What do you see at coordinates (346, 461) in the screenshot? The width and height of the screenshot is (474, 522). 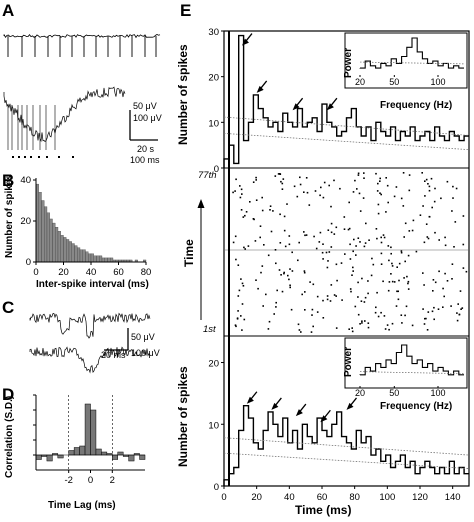 I see `e2-lower-bound` at bounding box center [346, 461].